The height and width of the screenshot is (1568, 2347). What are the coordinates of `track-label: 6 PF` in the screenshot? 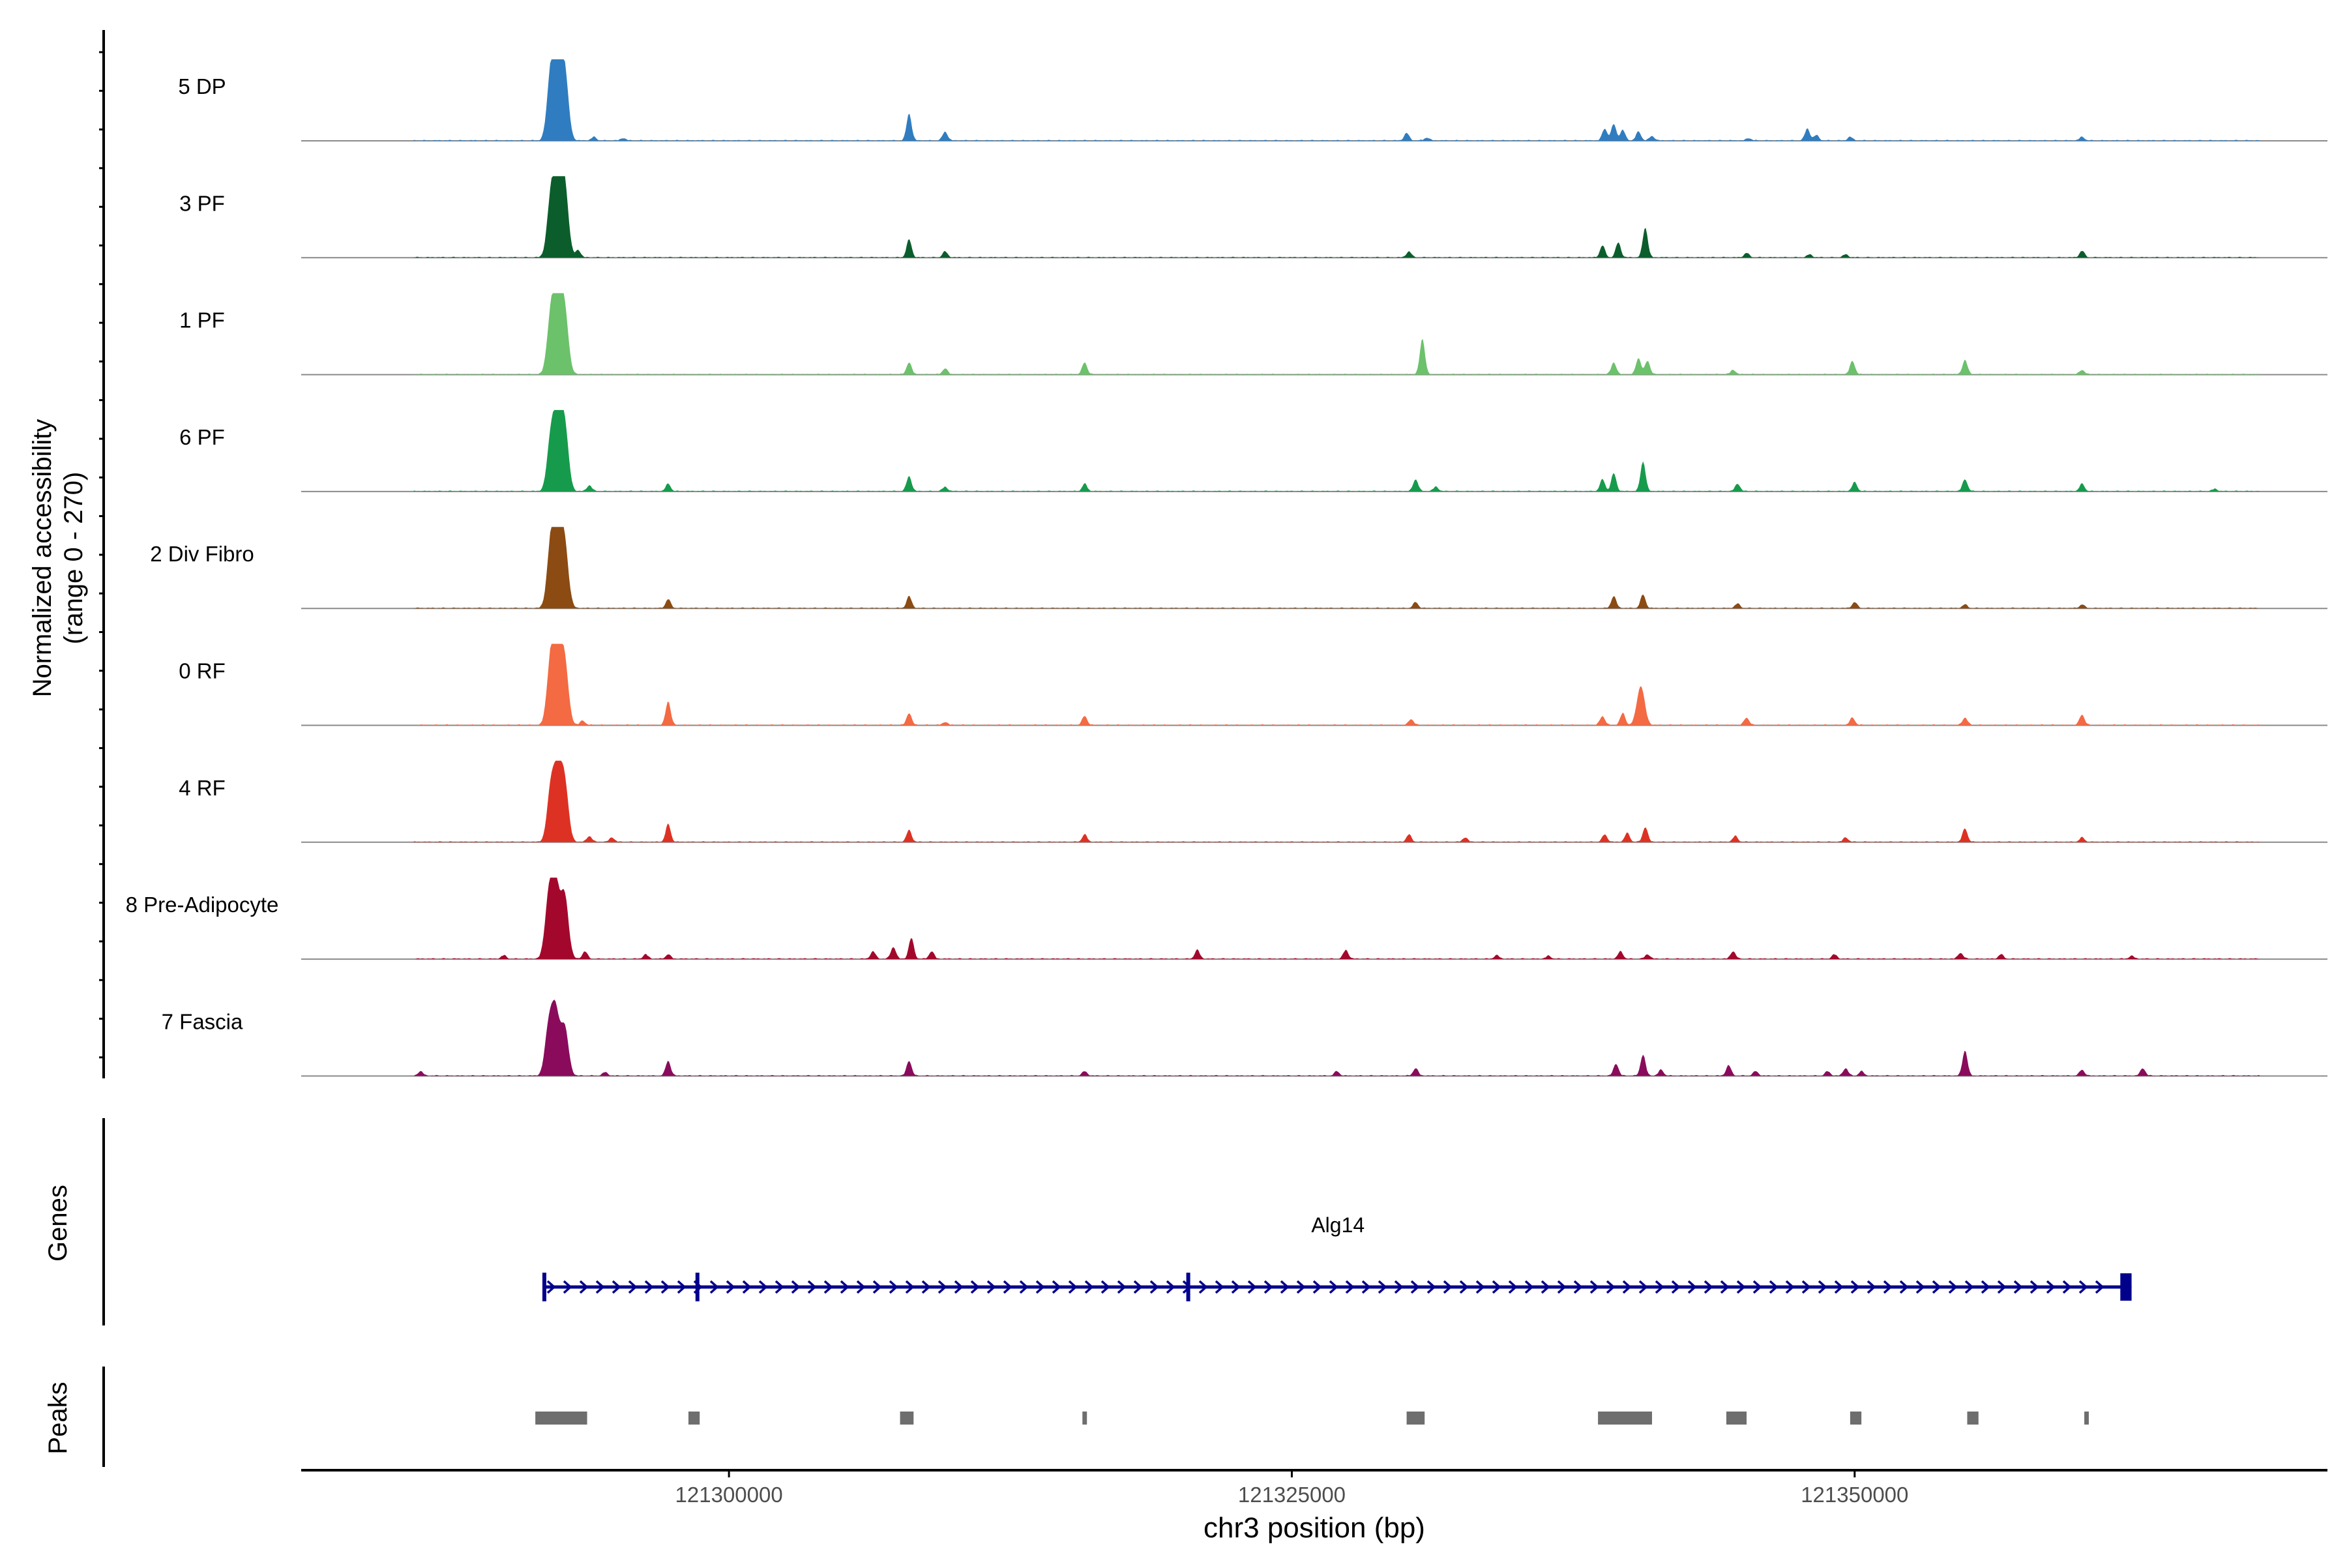 It's located at (202, 437).